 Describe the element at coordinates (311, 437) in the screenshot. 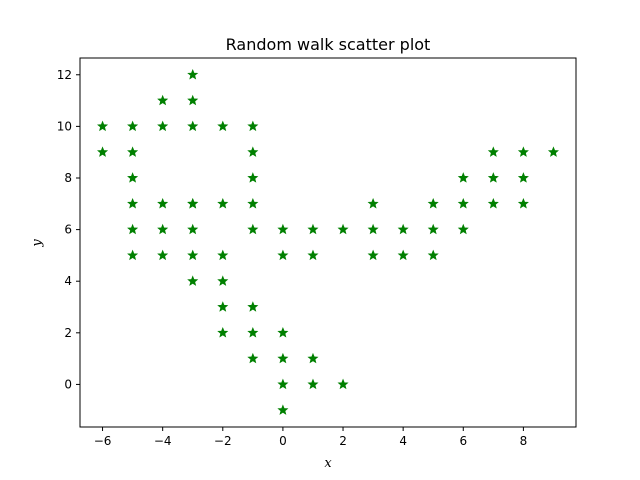

I see `x-axis-ticks: −6 −4 −2 0 2 4 6 8` at that location.